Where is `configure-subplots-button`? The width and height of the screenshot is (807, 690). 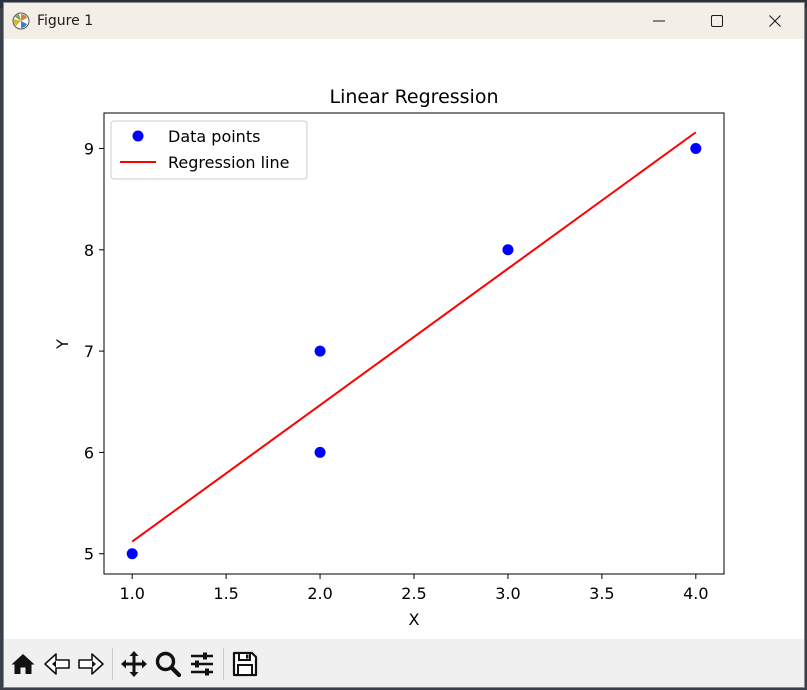
configure-subplots-button is located at coordinates (202, 664).